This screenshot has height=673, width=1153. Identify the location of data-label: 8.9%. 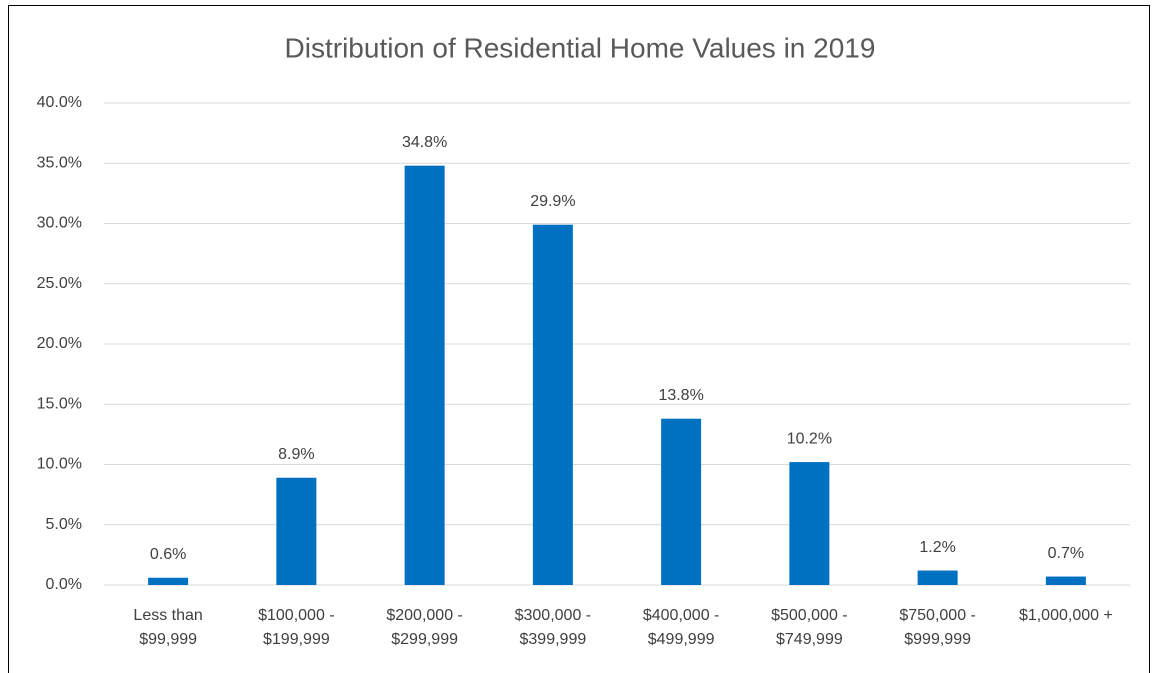
(296, 454).